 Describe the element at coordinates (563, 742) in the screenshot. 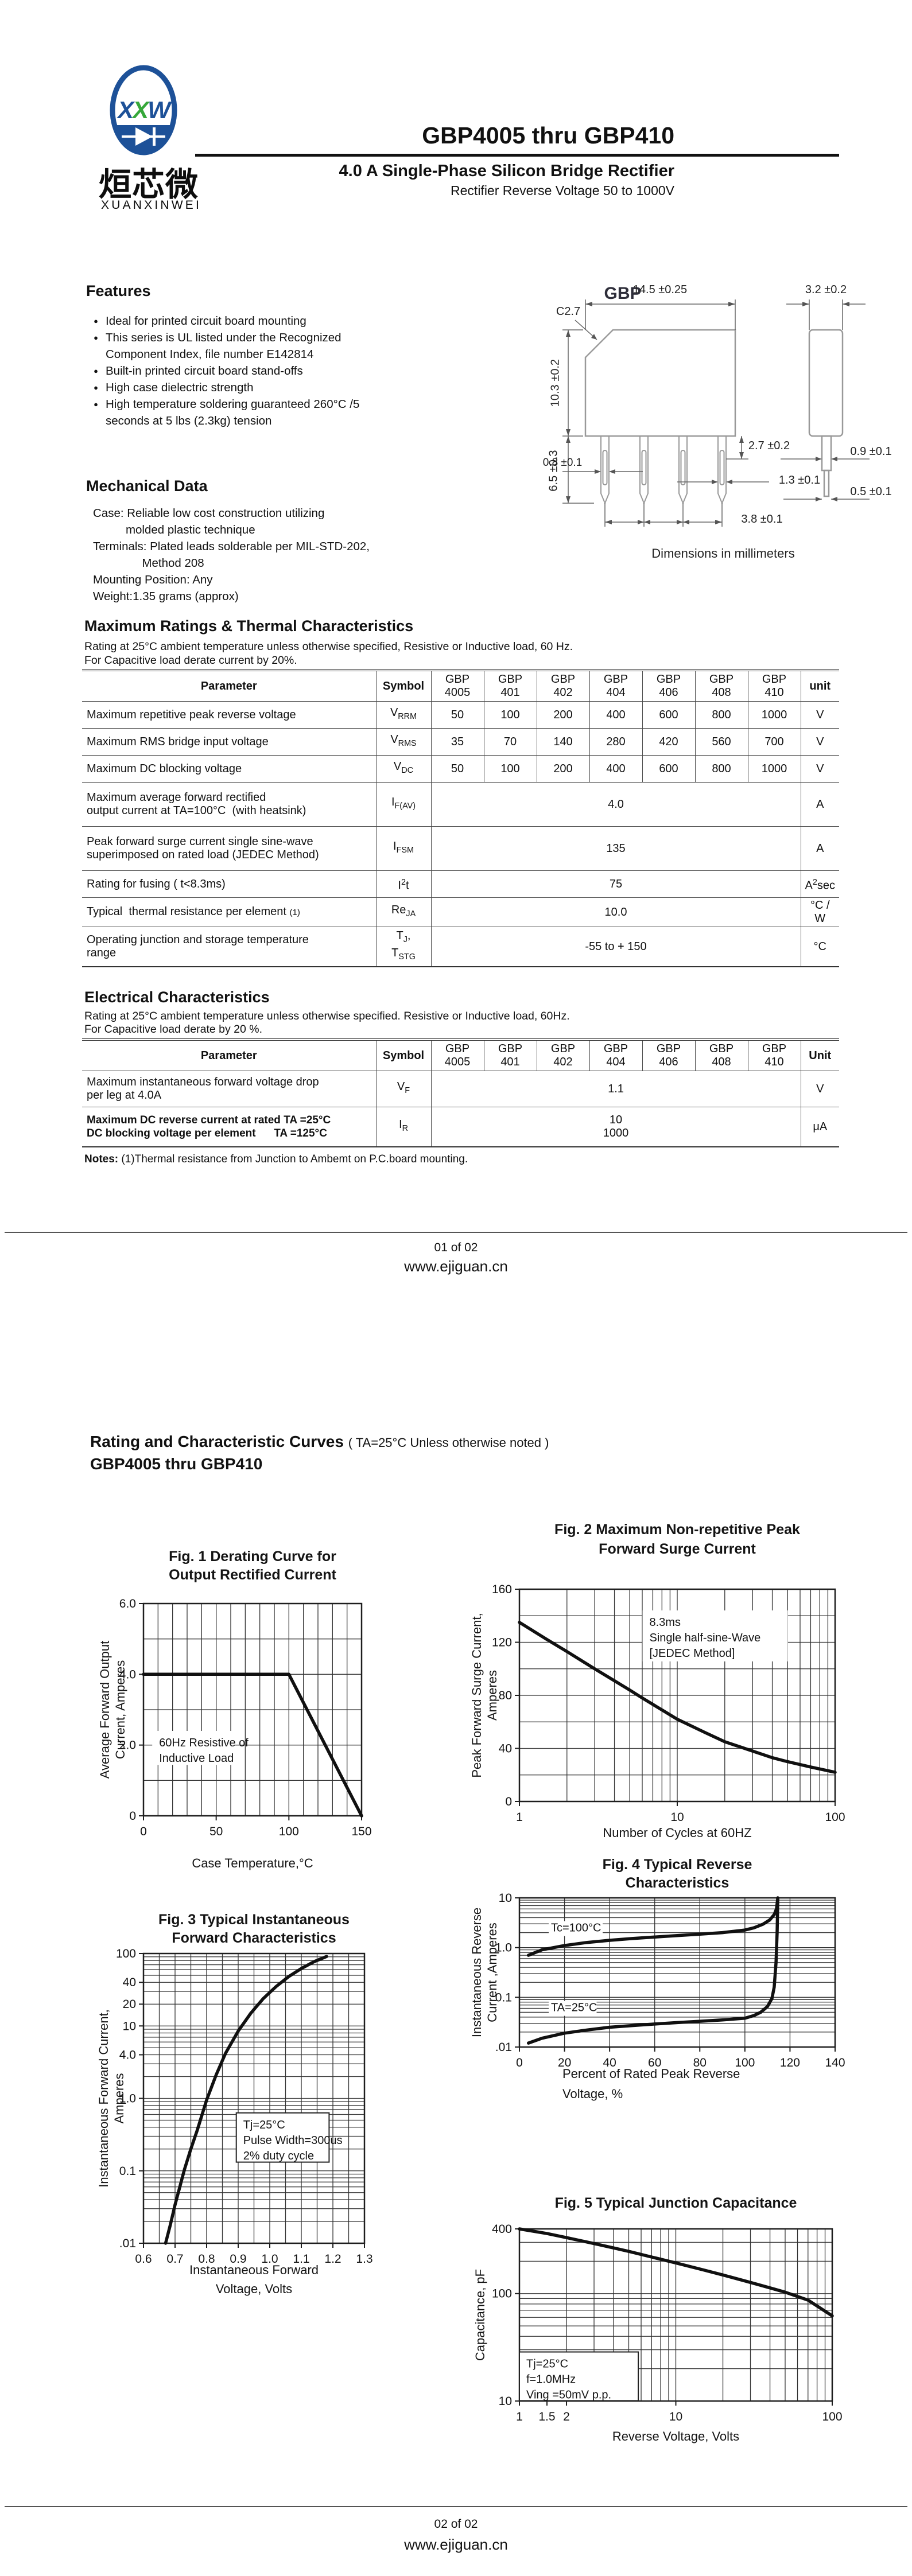

I see `table-cell: 140` at that location.